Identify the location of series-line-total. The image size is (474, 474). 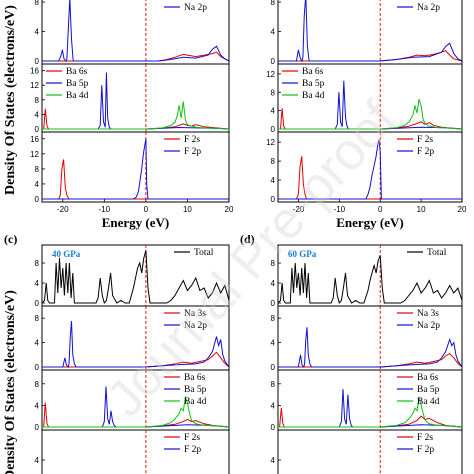
(370, 280).